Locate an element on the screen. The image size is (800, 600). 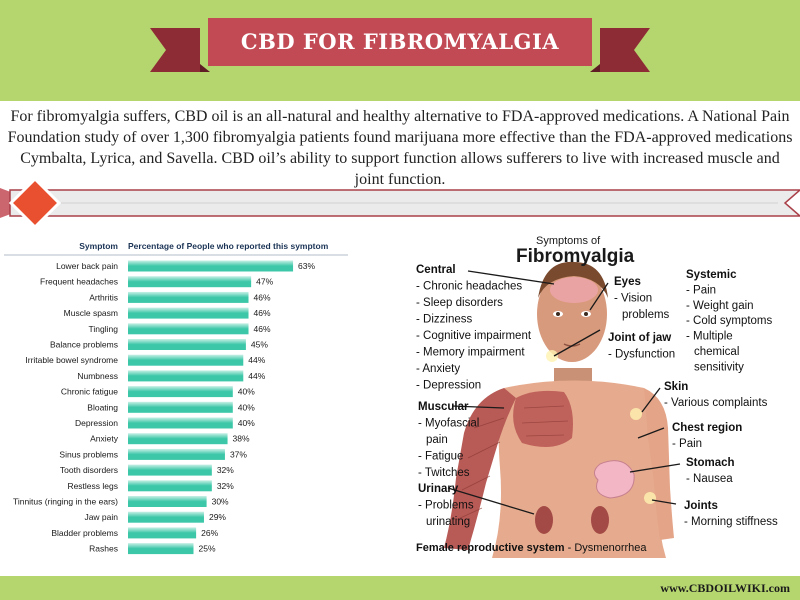
group-heading: Eyes is located at coordinates (627, 282).